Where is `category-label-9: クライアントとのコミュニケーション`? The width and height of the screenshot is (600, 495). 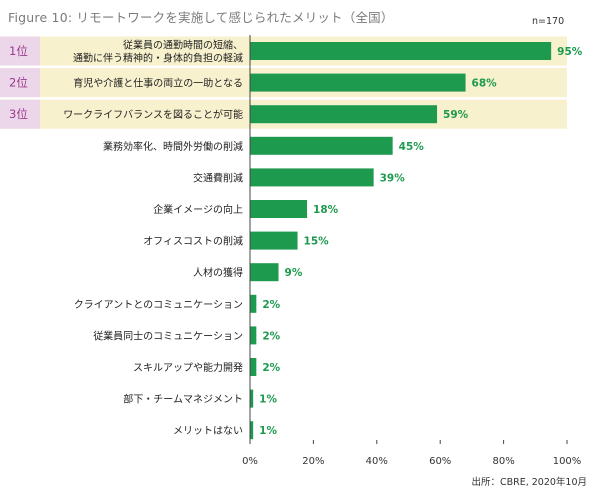
category-label-9: クライアントとのコミュニケーション is located at coordinates (158, 305).